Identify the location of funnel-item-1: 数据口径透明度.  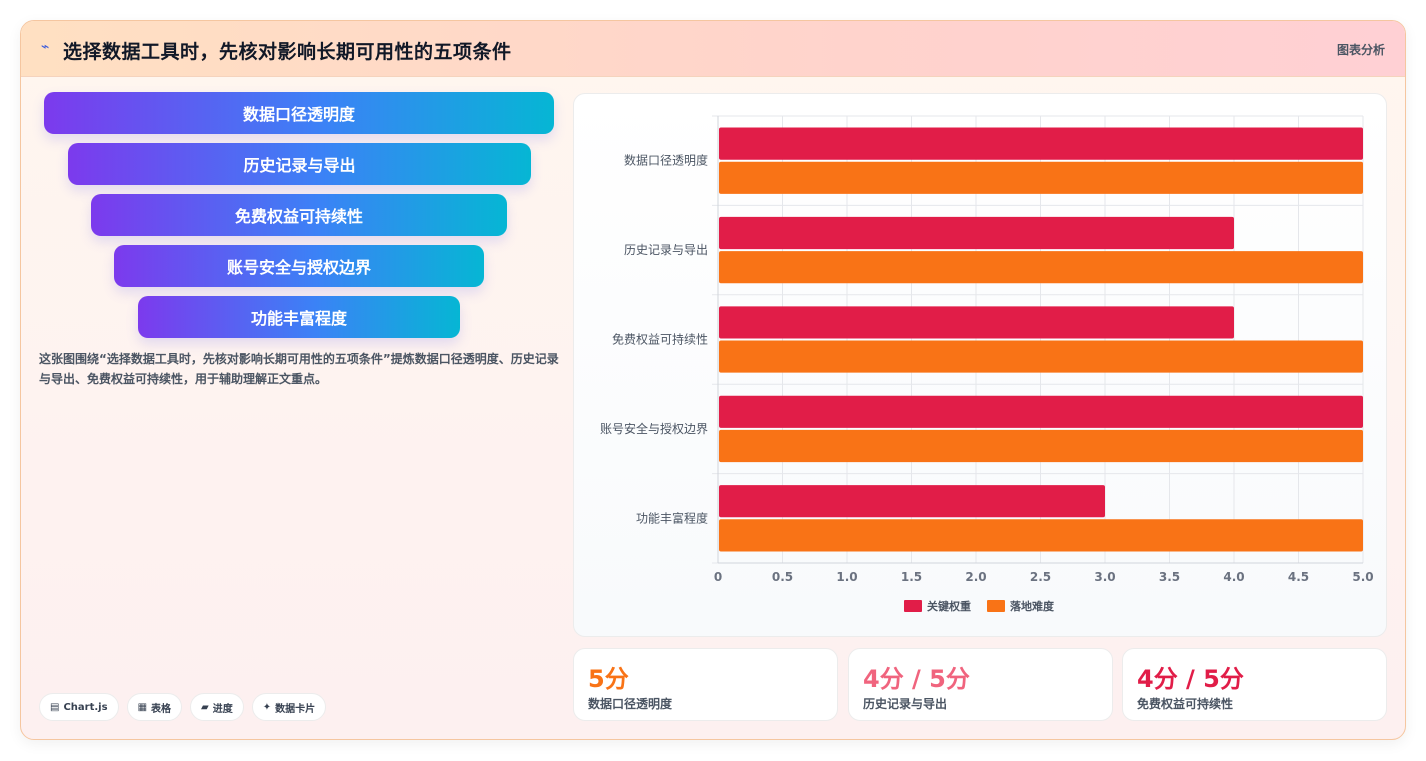
(299, 113).